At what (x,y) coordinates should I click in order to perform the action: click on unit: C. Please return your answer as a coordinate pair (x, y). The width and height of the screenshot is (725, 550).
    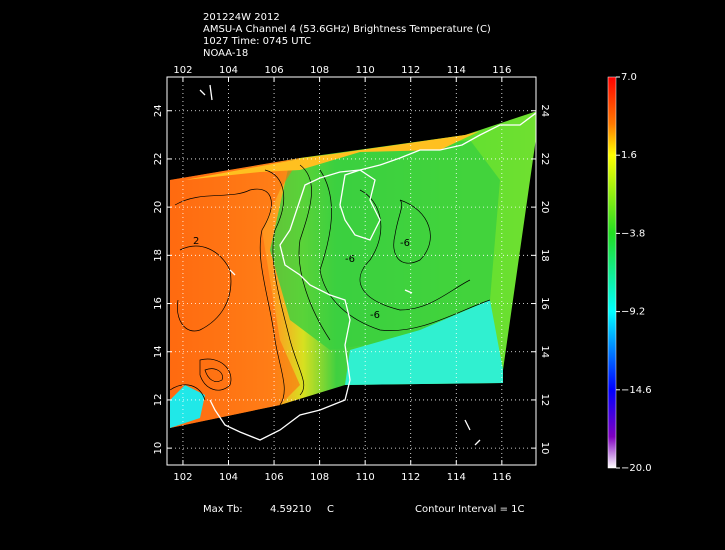
    Looking at the image, I should click on (330, 509).